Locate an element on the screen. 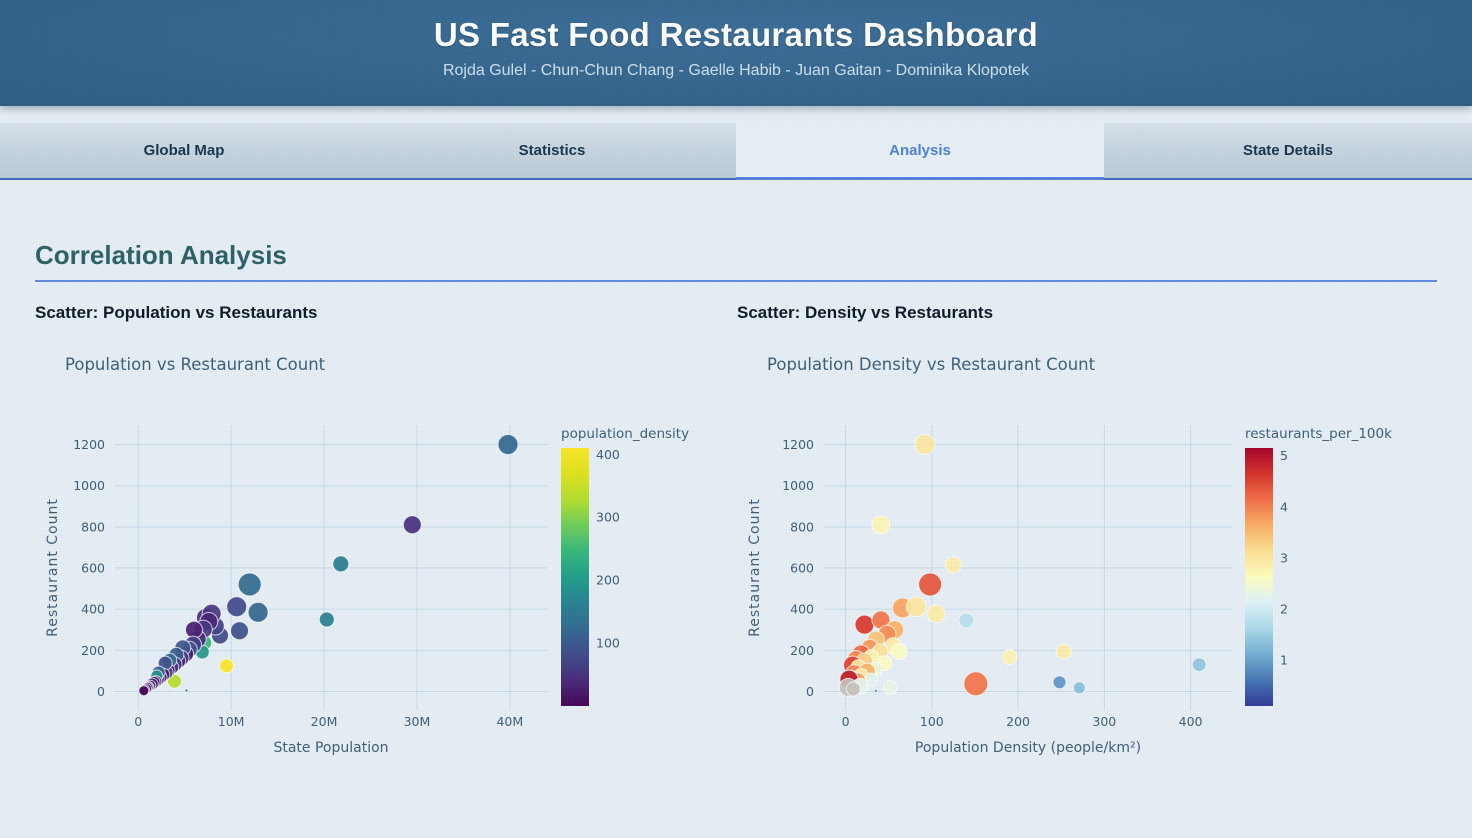 The width and height of the screenshot is (1472, 838). x-tick-label: 20M is located at coordinates (324, 721).